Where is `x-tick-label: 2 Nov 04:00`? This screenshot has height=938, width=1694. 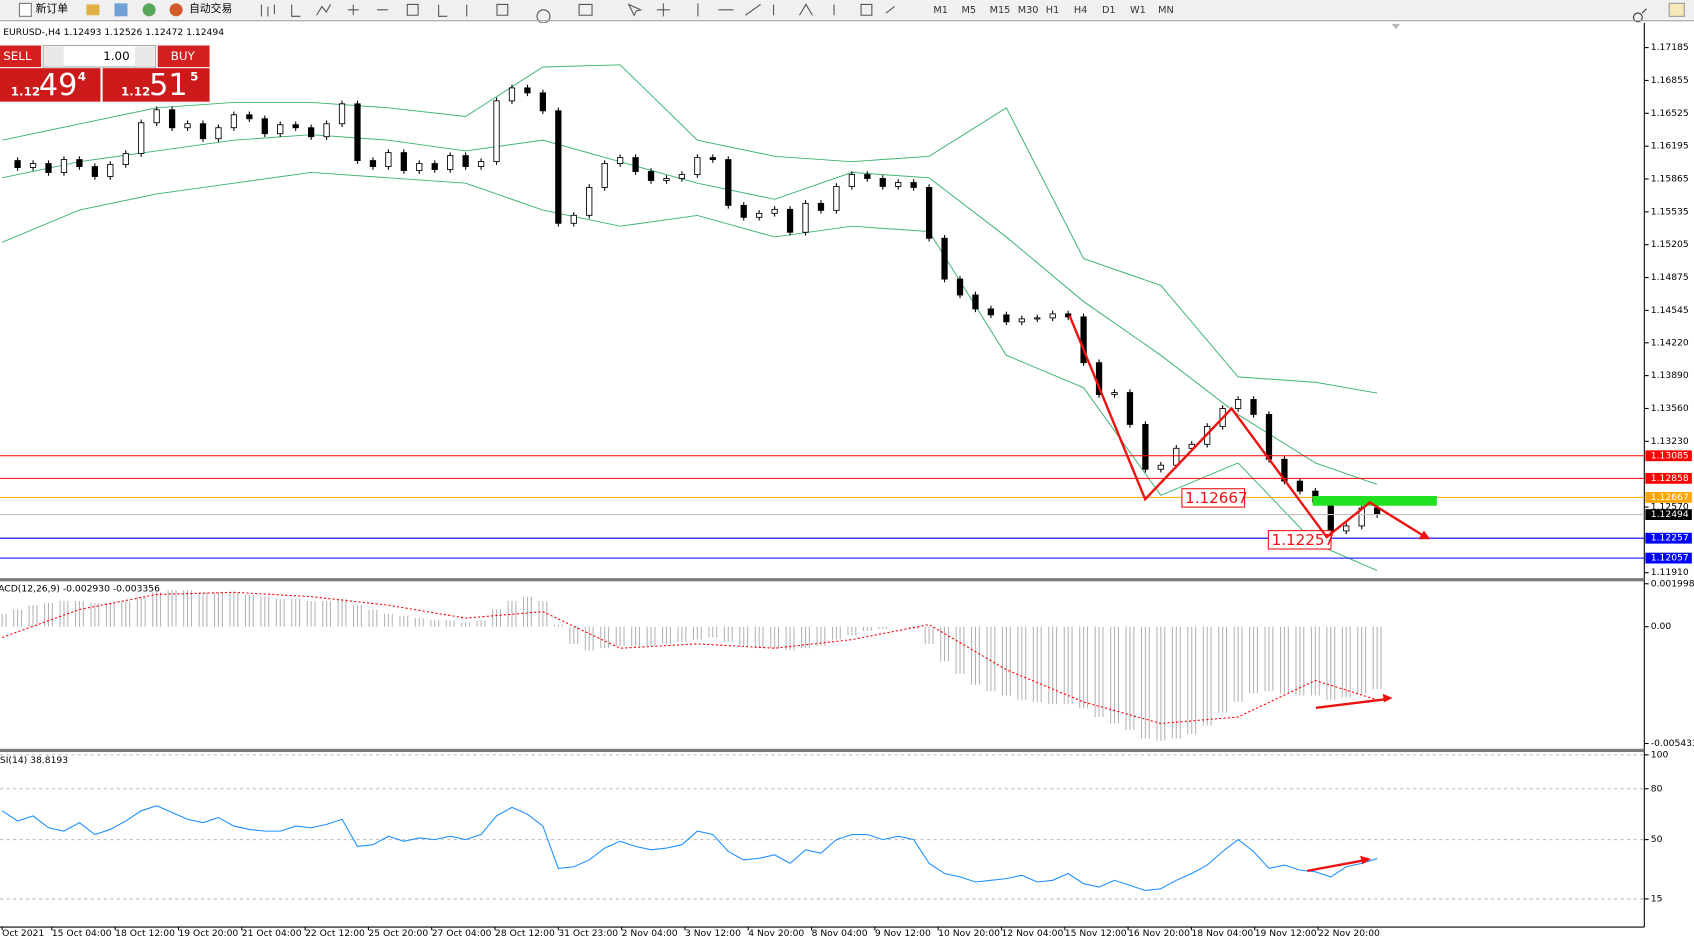
x-tick-label: 2 Nov 04:00 is located at coordinates (650, 933).